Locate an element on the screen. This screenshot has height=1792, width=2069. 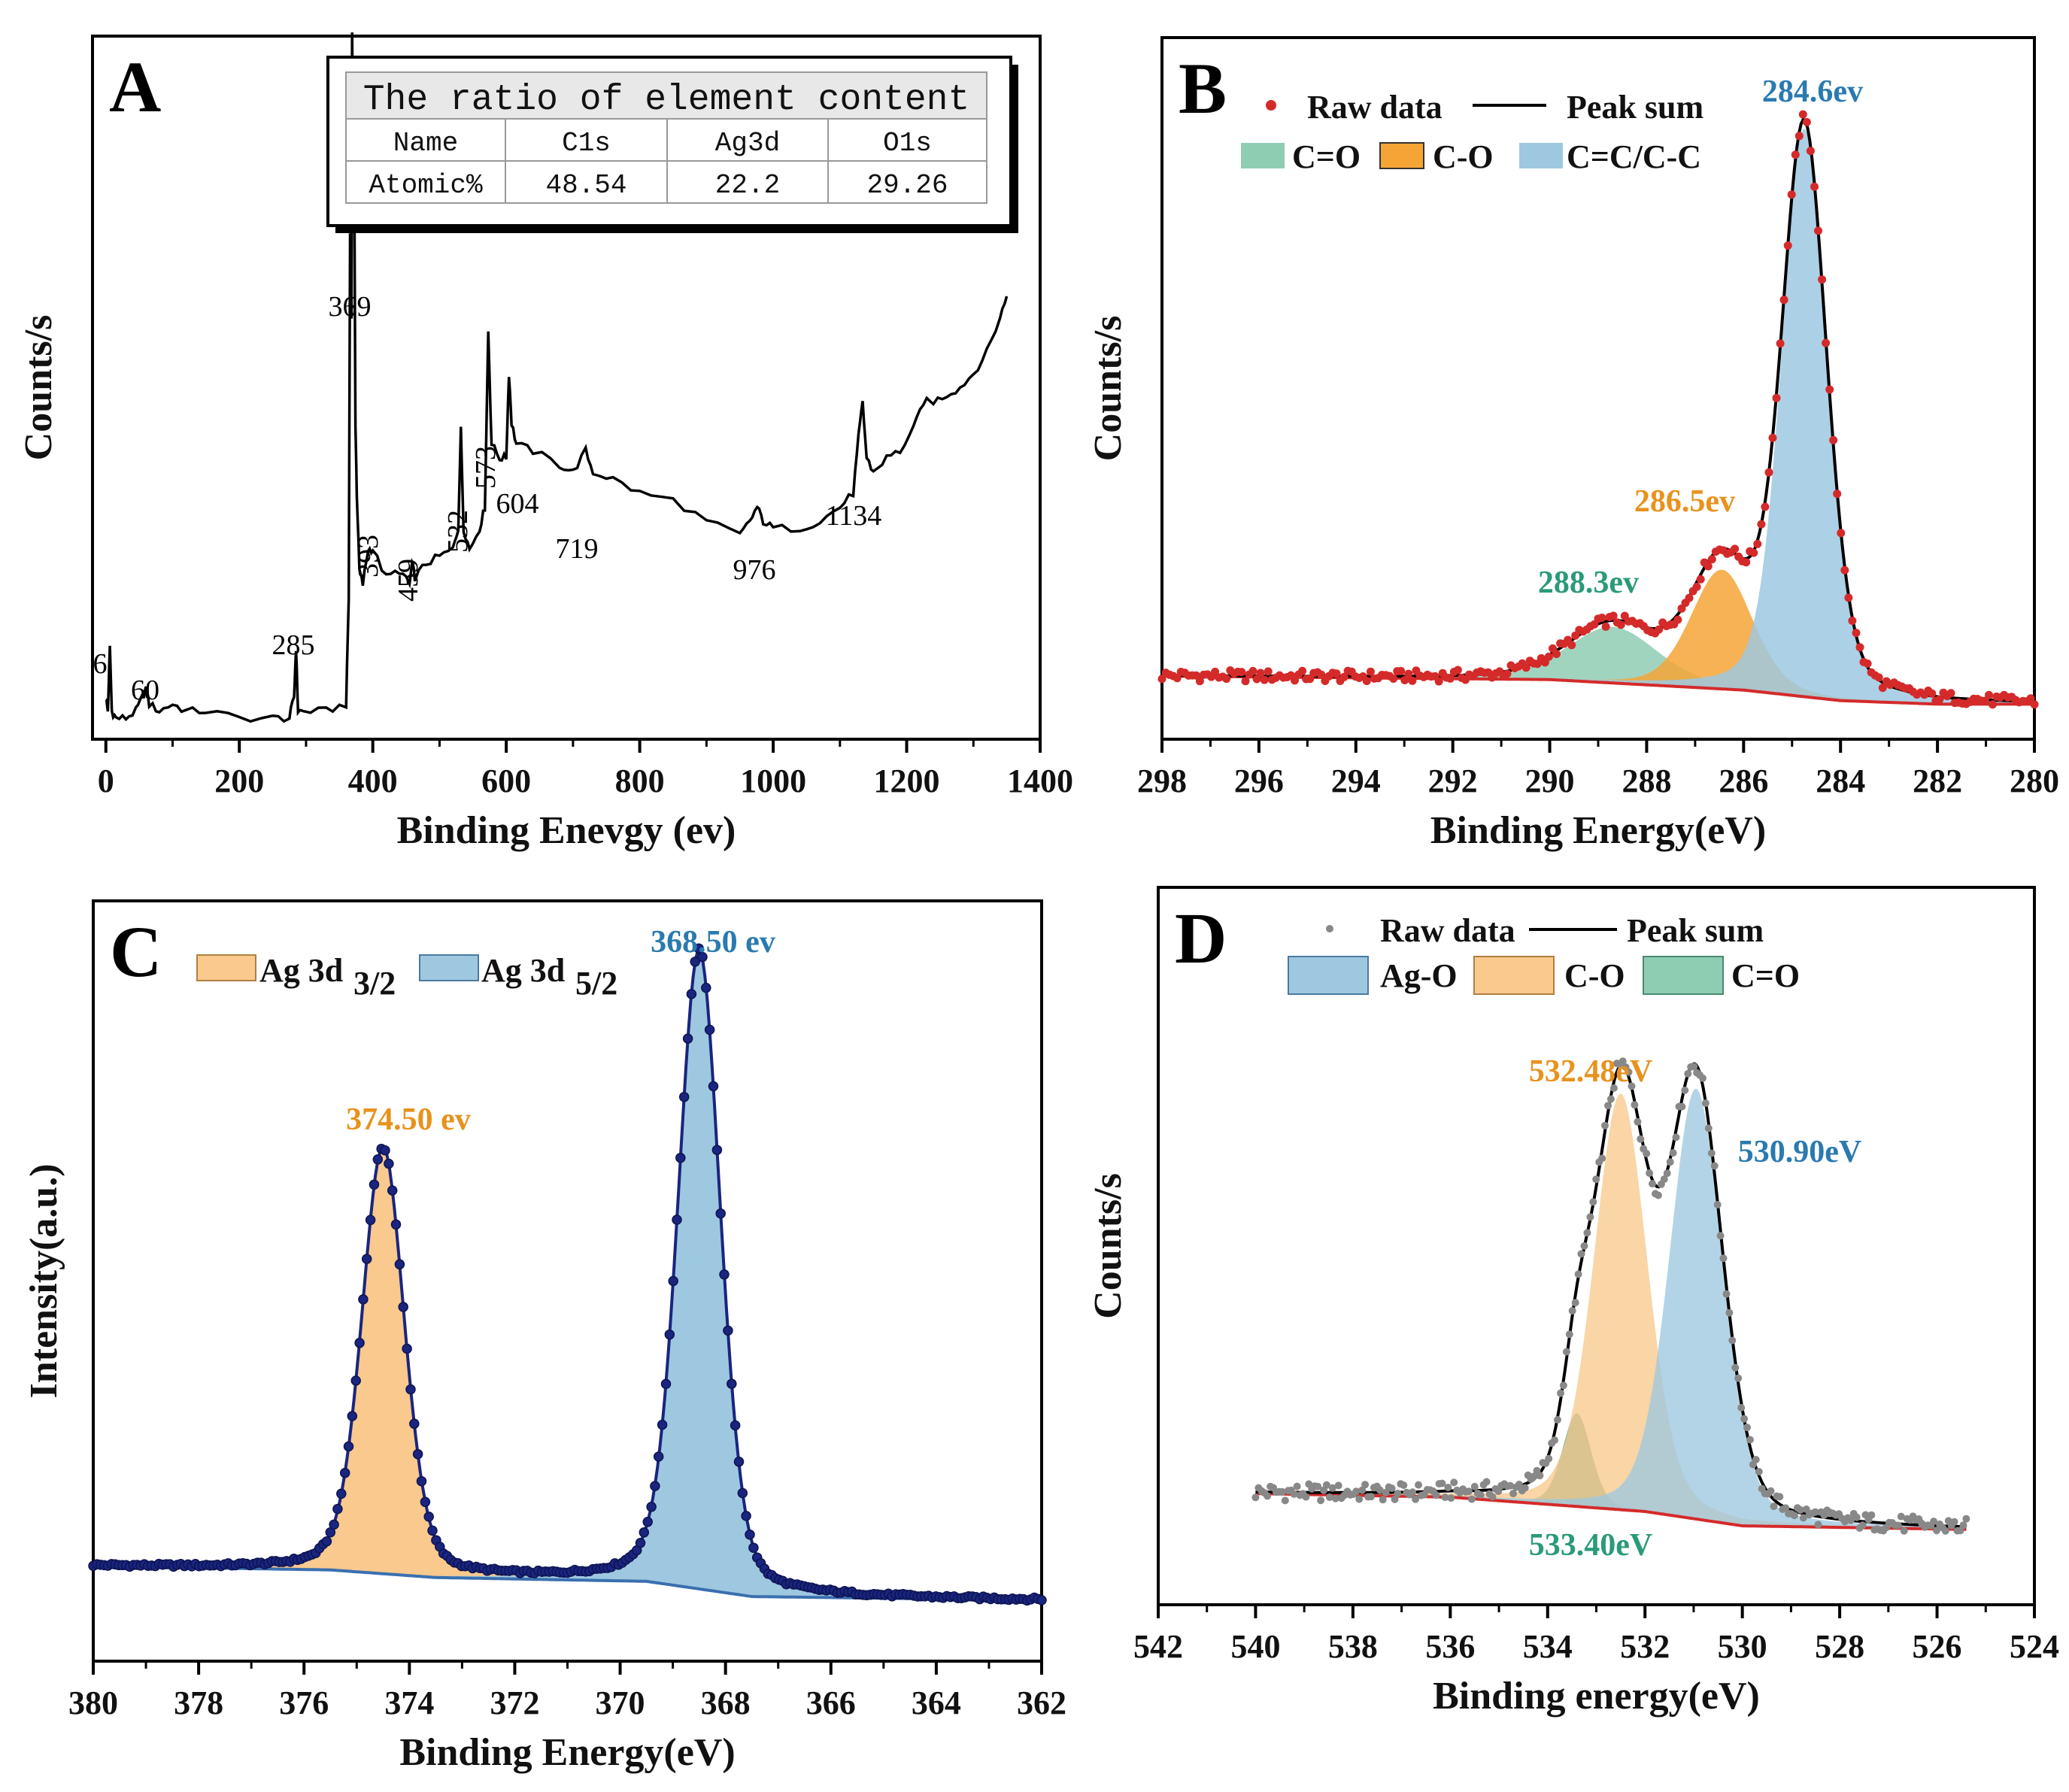
component-c-o is located at coordinates (1611, 1312).